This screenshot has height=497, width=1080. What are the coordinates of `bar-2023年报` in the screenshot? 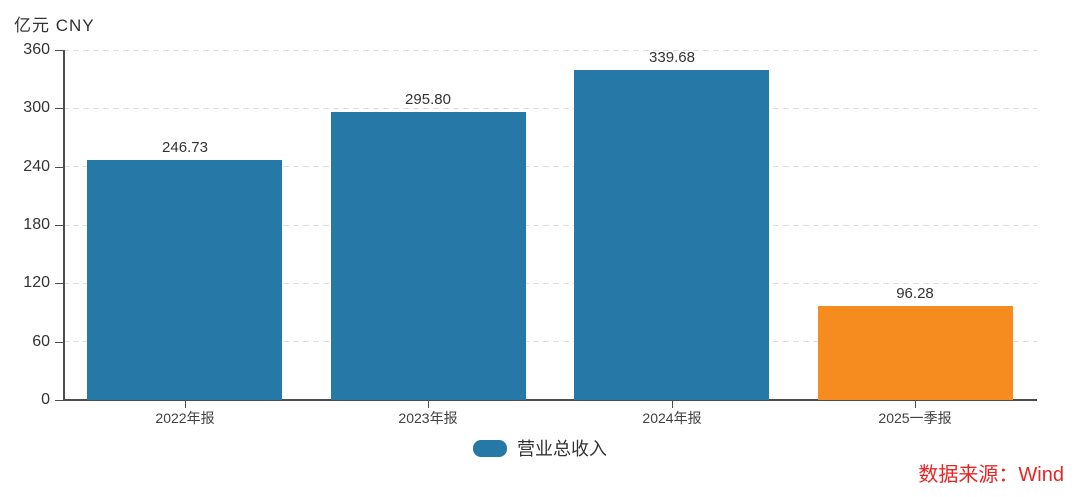 It's located at (428, 256).